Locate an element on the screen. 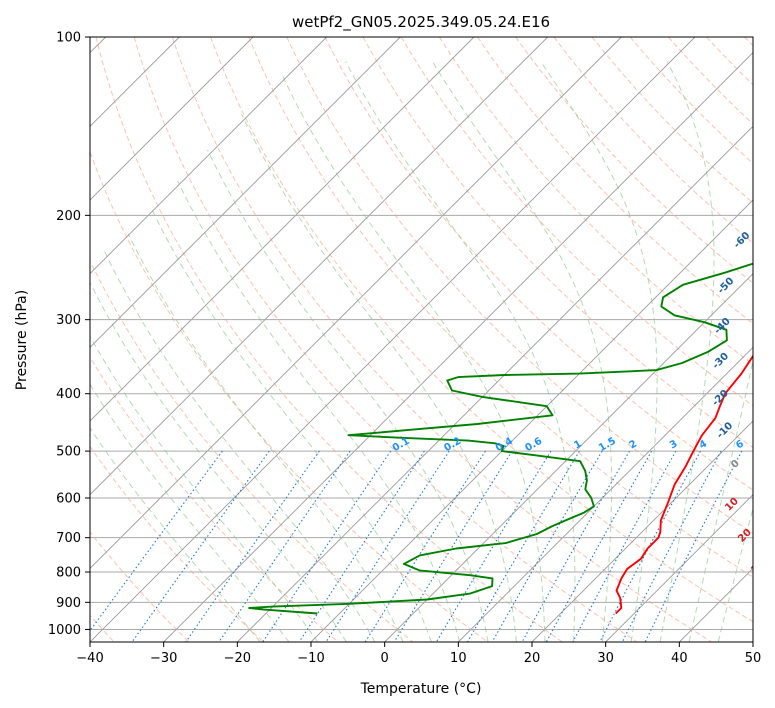 Image resolution: width=775 pixels, height=708 pixels. mixing-ratio-label: 3 is located at coordinates (674, 444).